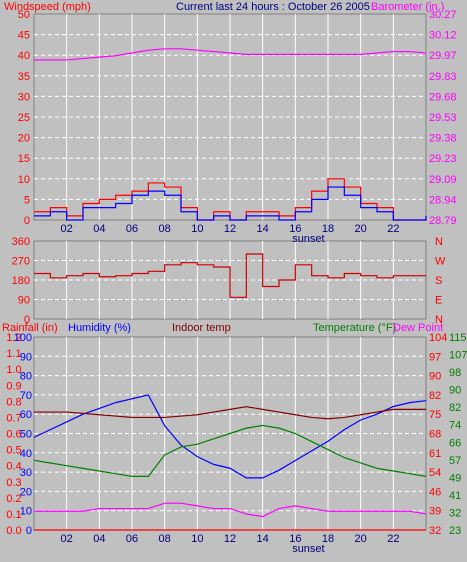 This screenshot has width=467, height=562. Describe the element at coordinates (455, 373) in the screenshot. I see `temp-tick-label-b: 98` at that location.